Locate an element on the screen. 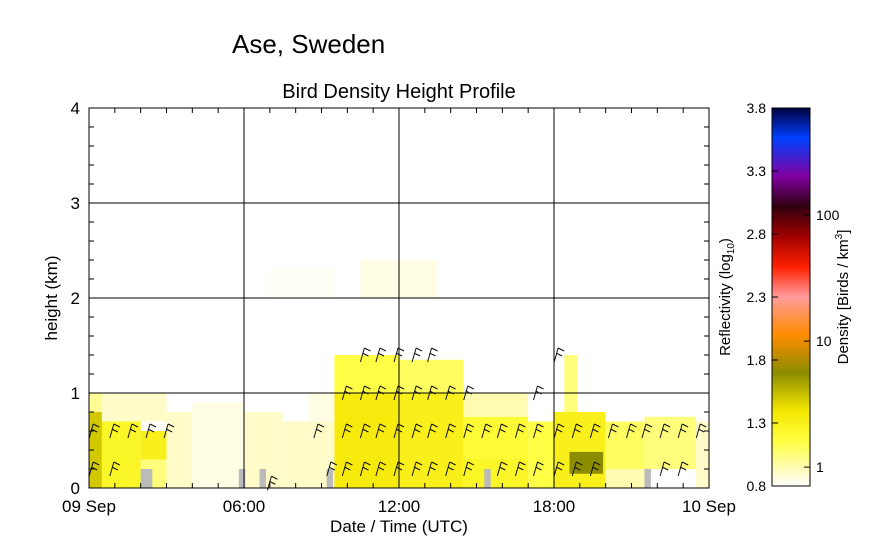 The height and width of the screenshot is (542, 885). reflectivity-ticks: 0.8 1.3 1.8 2.3 2.8 3.3 3.8 is located at coordinates (762, 297).